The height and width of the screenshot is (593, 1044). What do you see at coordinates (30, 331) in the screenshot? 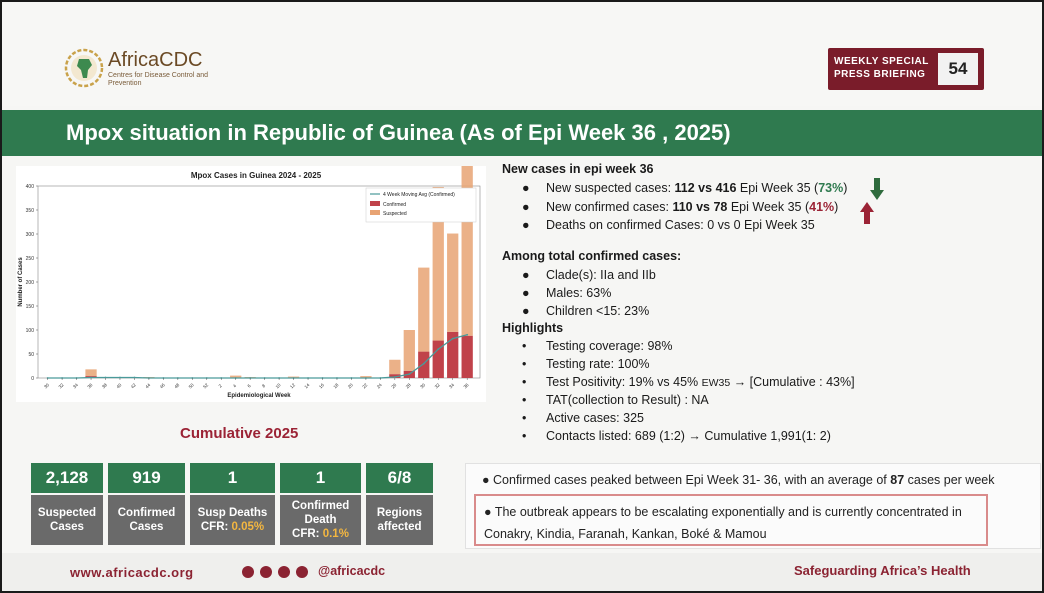
I see `y-tick-label: 100` at bounding box center [30, 331].